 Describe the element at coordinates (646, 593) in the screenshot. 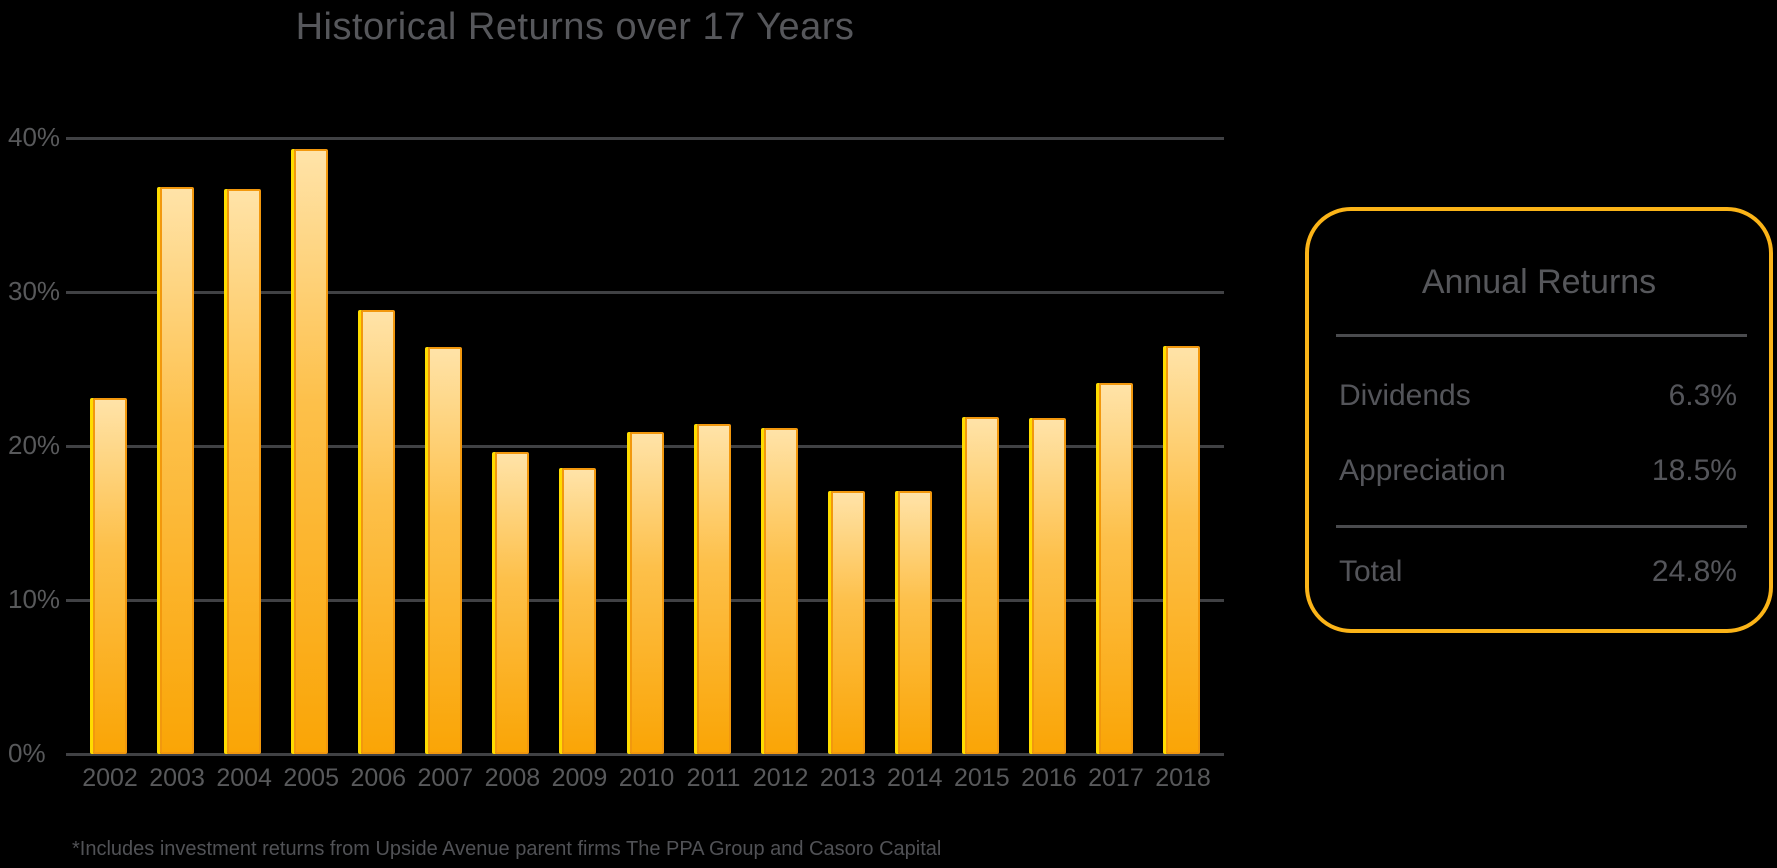

I see `bar-2010` at that location.